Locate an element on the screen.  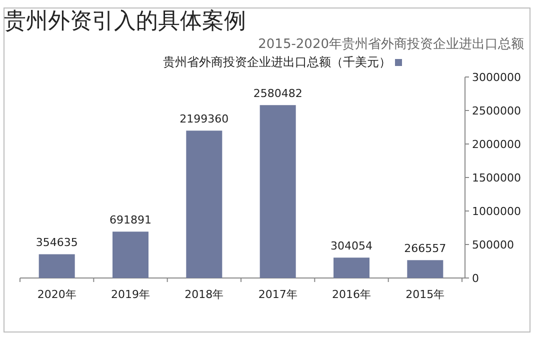
y-tick-label: 500000 is located at coordinates (493, 245).